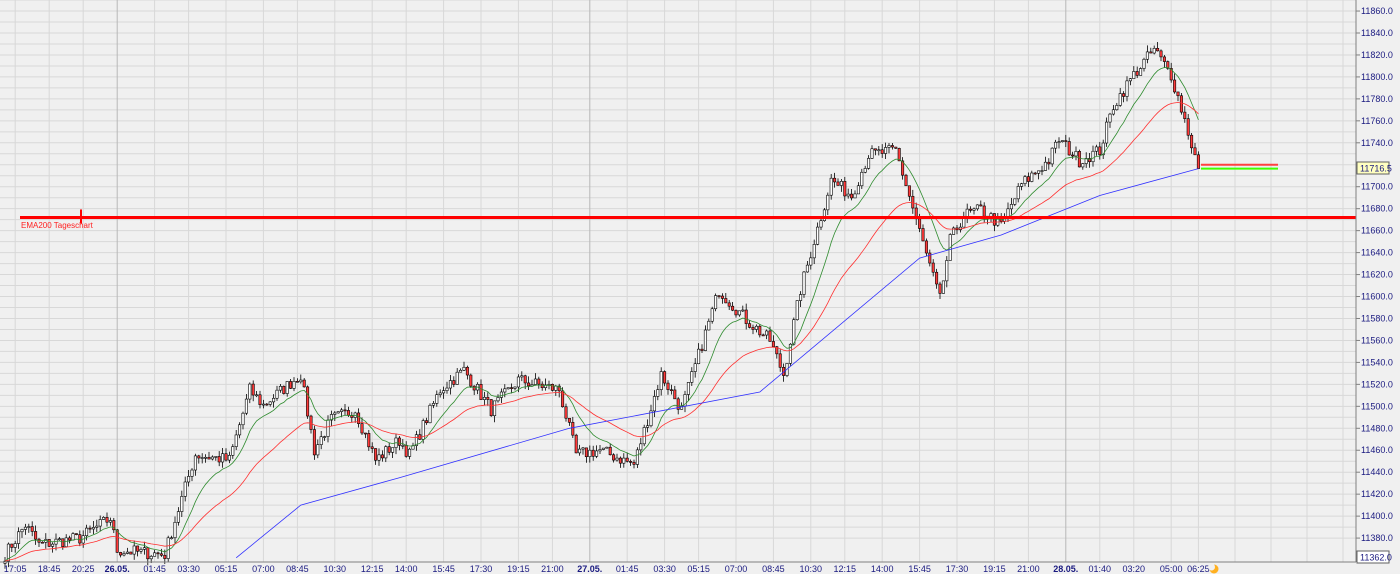 The width and height of the screenshot is (1400, 574). Describe the element at coordinates (589, 569) in the screenshot. I see `x-tick-label: 27.05.` at that location.